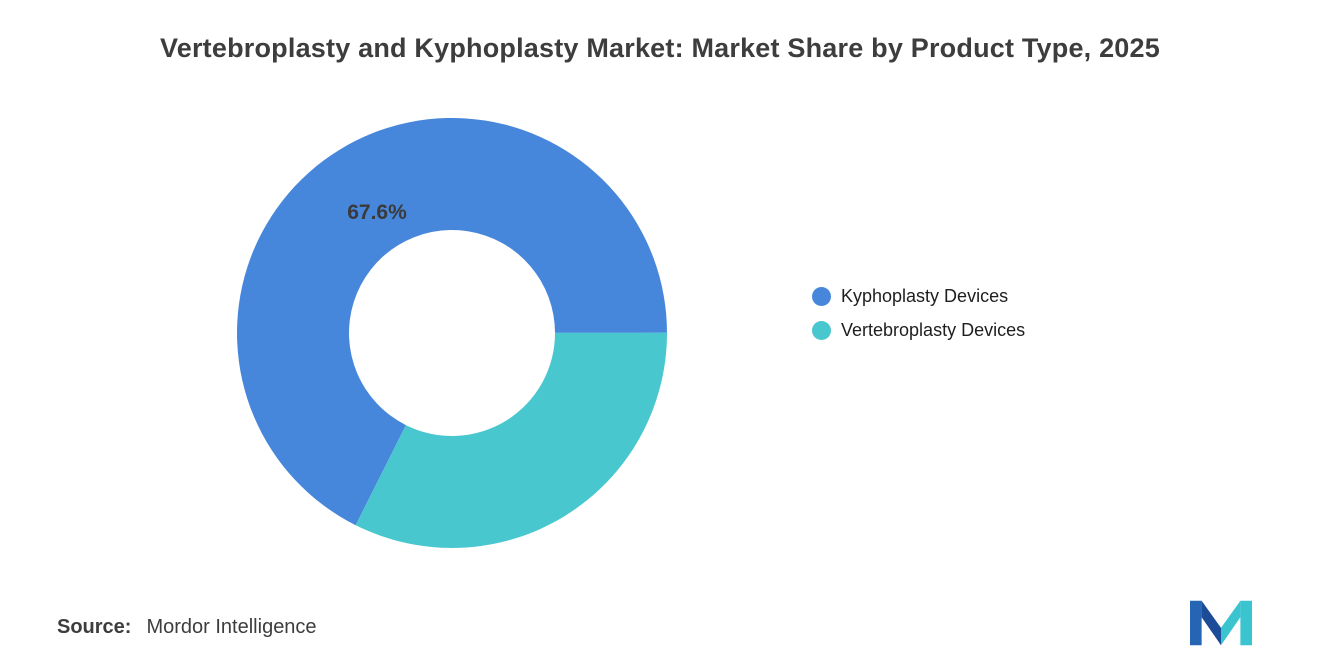 The width and height of the screenshot is (1320, 665). What do you see at coordinates (377, 212) in the screenshot?
I see `slice-data-label: 67.6%` at bounding box center [377, 212].